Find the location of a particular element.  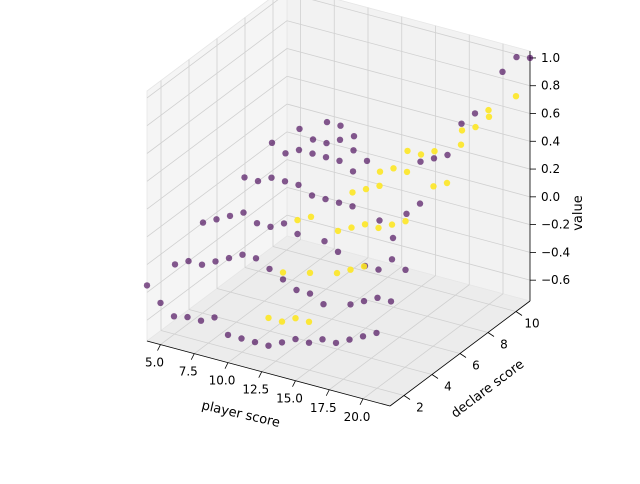

z-tick-label: −0.2 is located at coordinates (555, 225).